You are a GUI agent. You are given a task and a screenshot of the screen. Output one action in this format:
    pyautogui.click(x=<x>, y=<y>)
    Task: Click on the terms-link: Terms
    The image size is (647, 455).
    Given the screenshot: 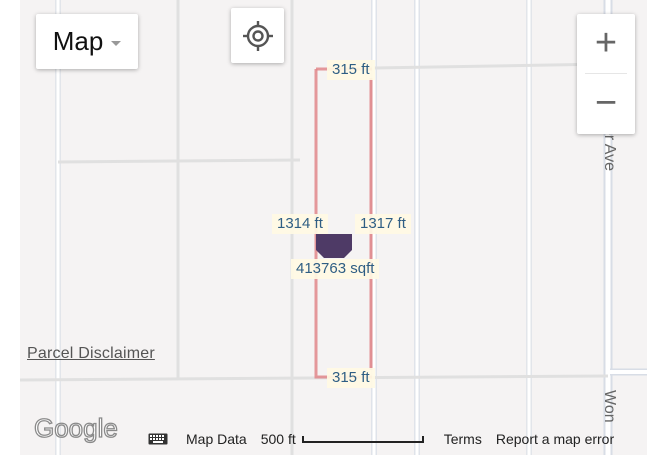 What is the action you would take?
    pyautogui.click(x=462, y=439)
    